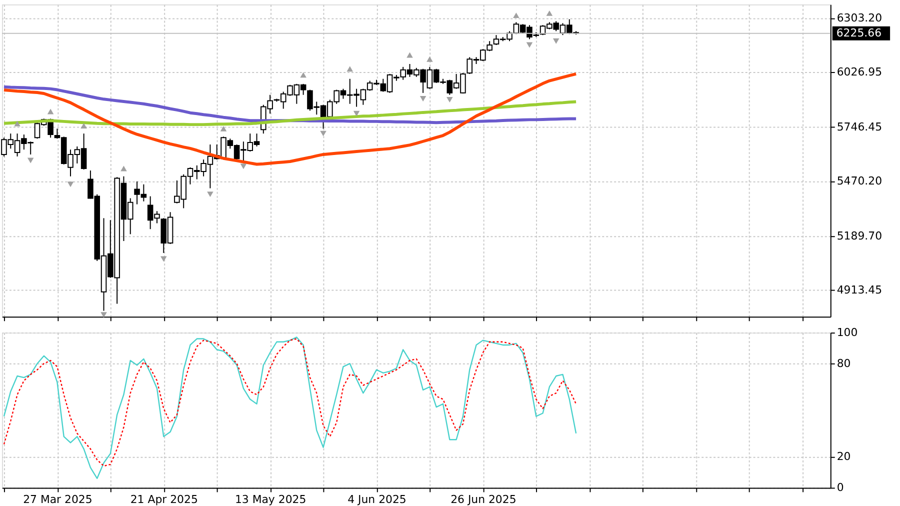 This screenshot has width=900, height=506. Describe the element at coordinates (859, 235) in the screenshot. I see `y-tick-label: 5189.70` at that location.